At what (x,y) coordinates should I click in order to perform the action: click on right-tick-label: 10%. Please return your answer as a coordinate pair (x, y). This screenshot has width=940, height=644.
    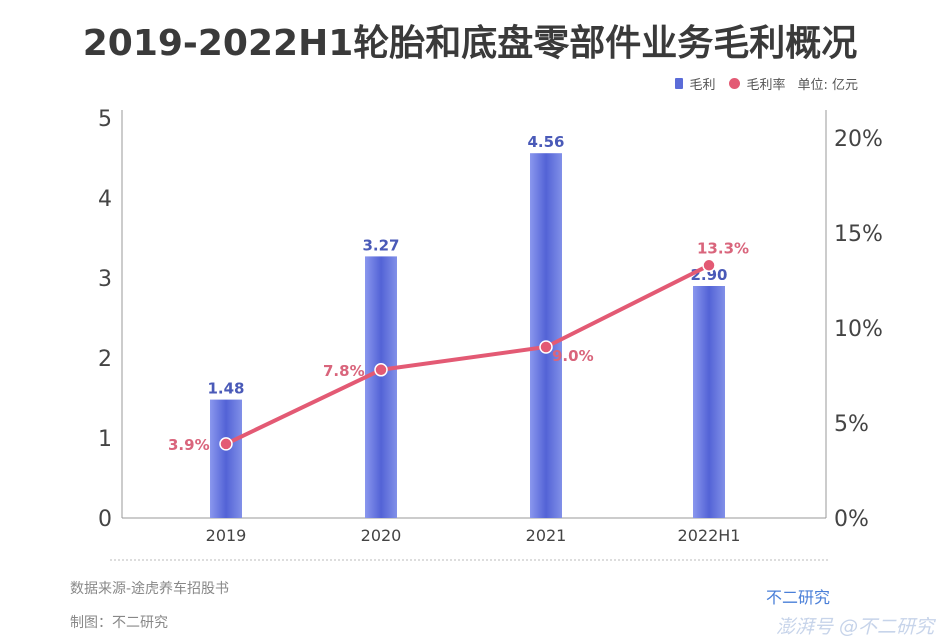
    Looking at the image, I should click on (858, 329).